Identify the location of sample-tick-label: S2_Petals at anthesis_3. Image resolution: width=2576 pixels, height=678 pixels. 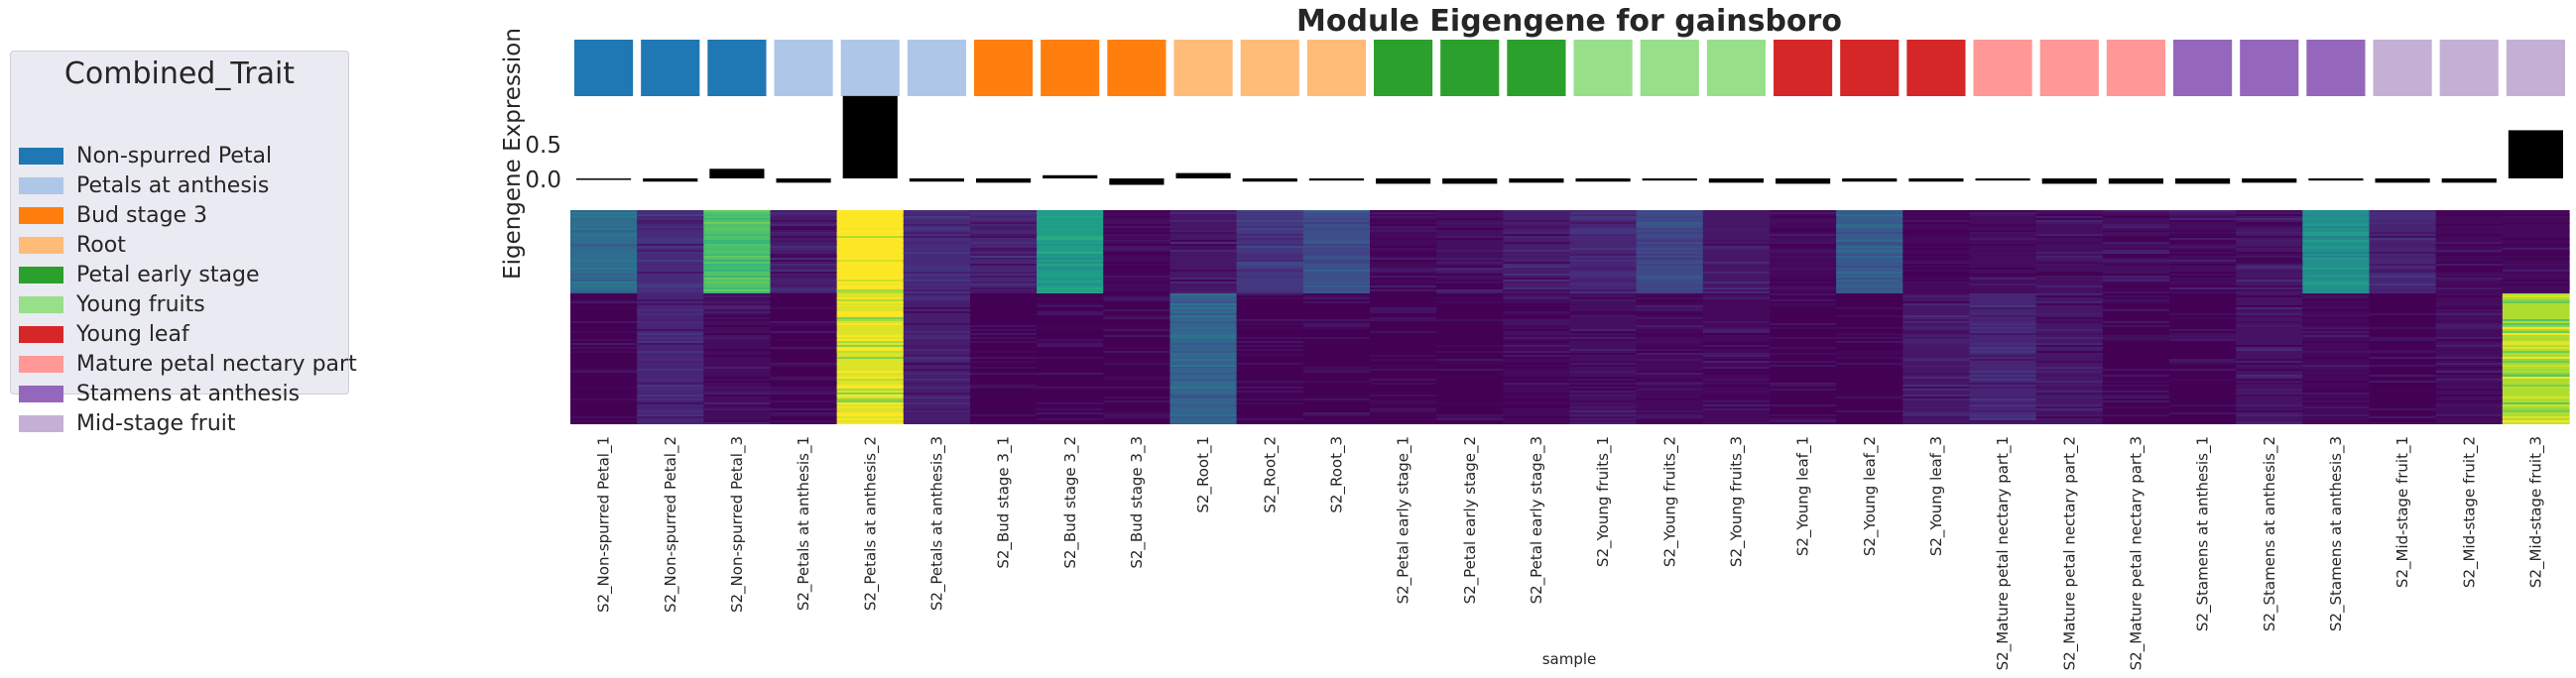
(936, 523).